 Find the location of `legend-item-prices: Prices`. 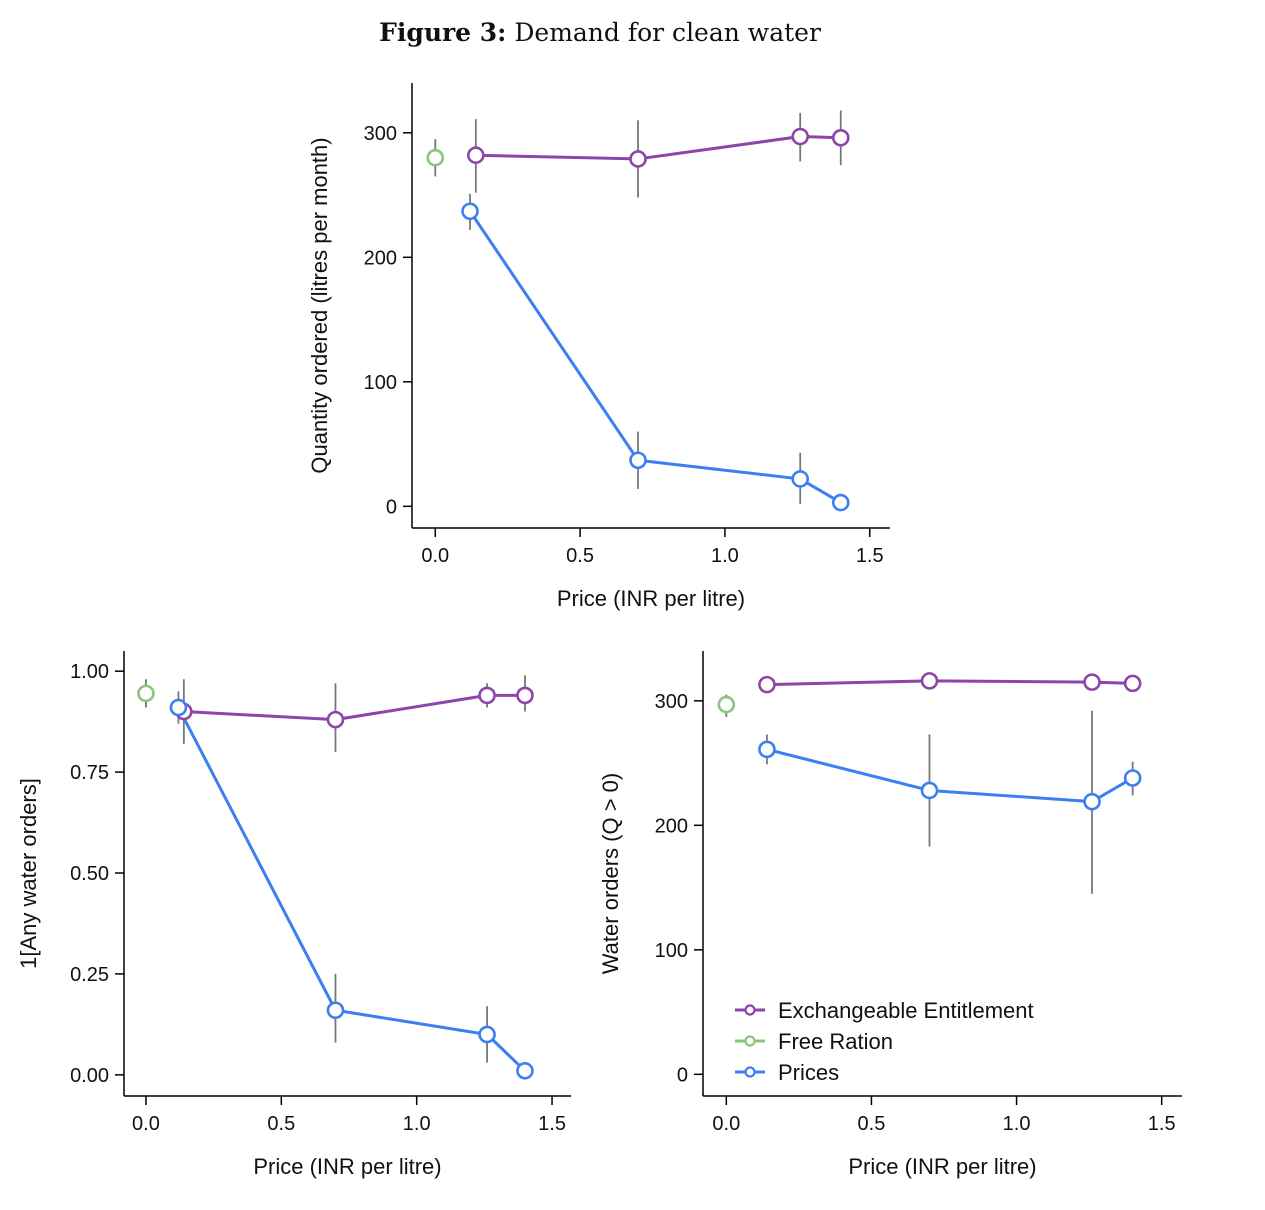

legend-item-prices: Prices is located at coordinates (787, 1072).